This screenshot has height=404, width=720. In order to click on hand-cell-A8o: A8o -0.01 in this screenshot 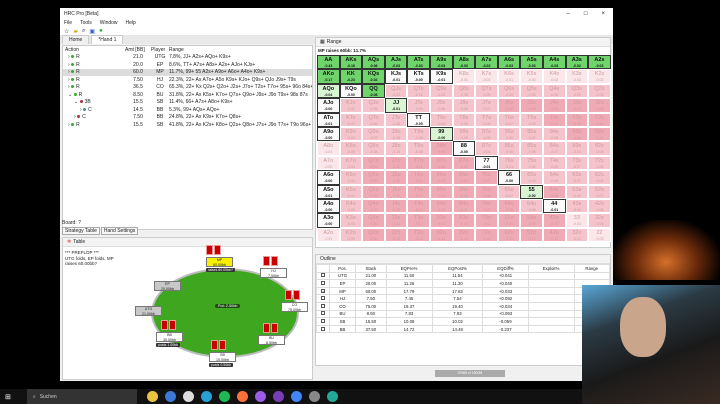, I will do `click(328, 148)`.